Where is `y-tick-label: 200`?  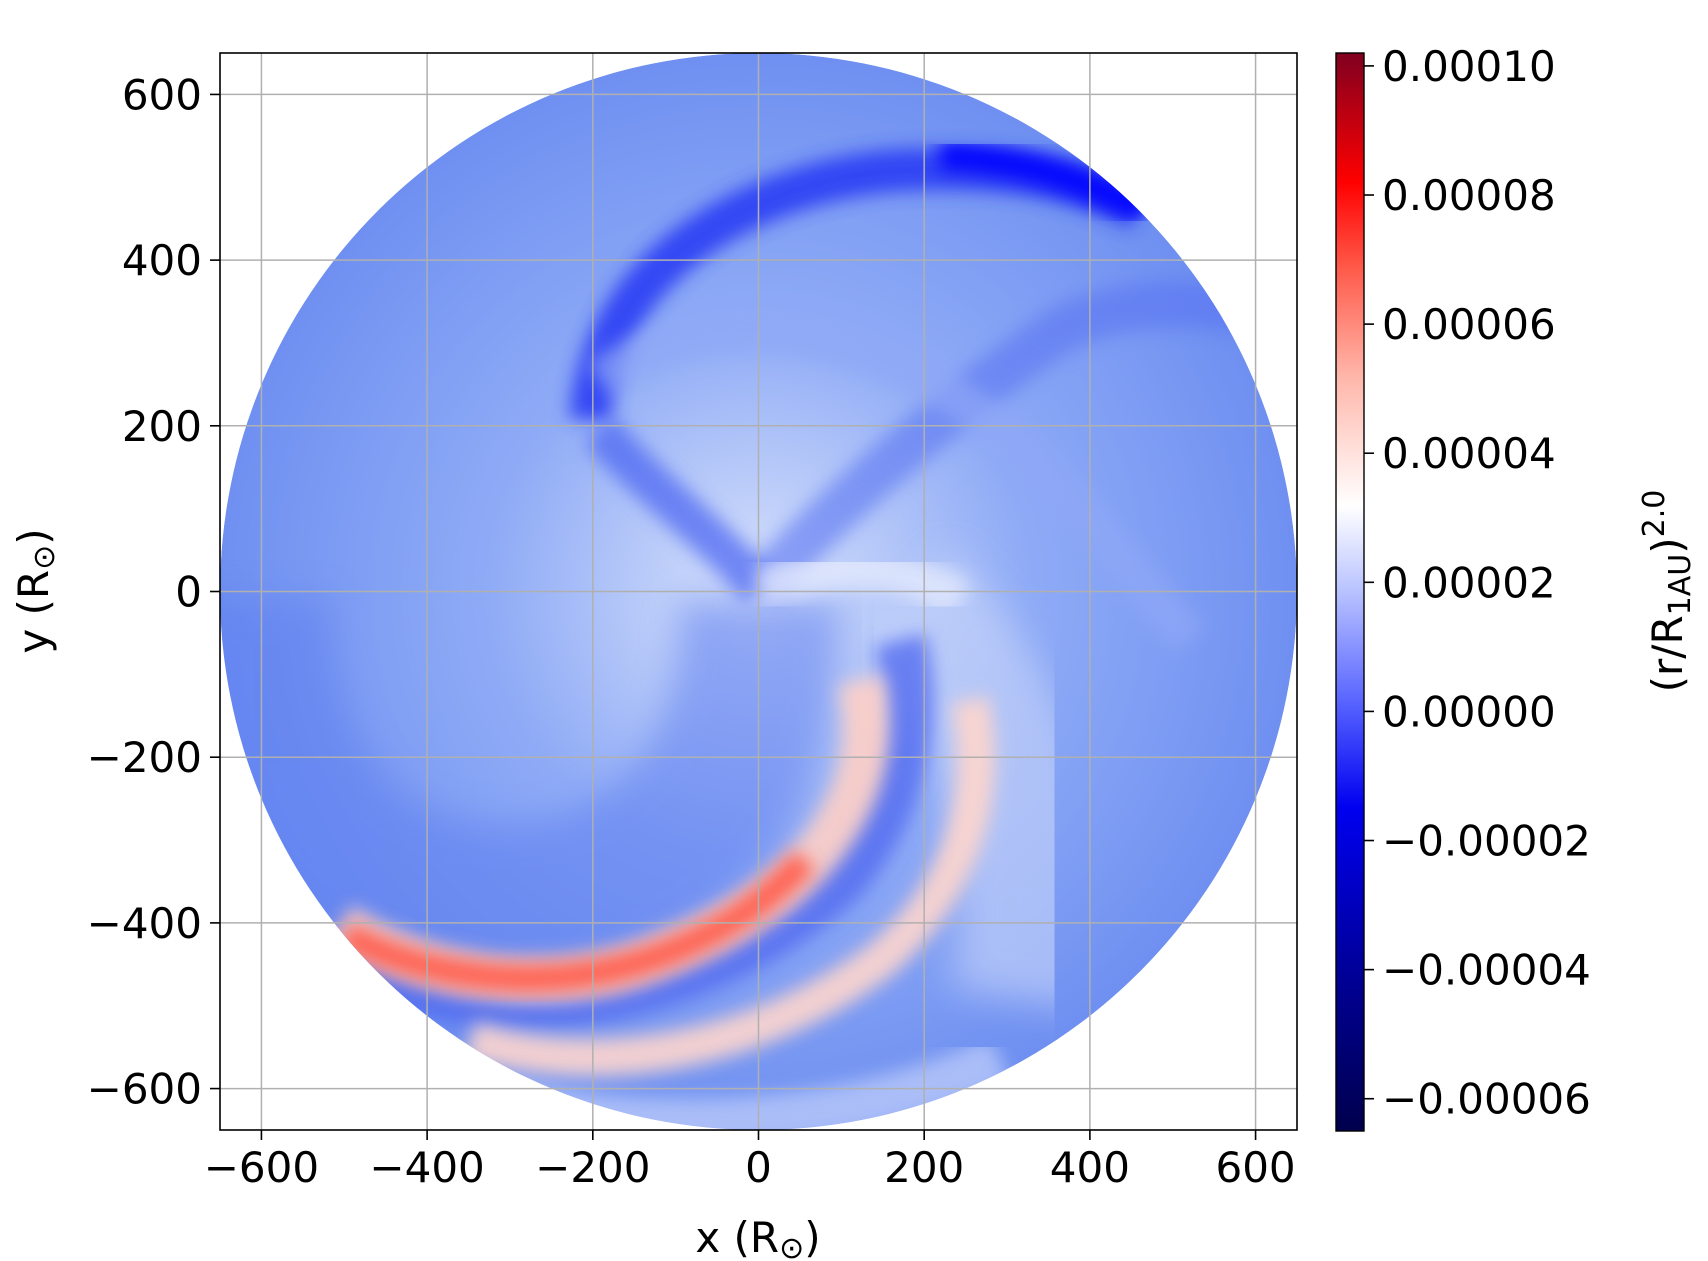 y-tick-label: 200 is located at coordinates (162, 426).